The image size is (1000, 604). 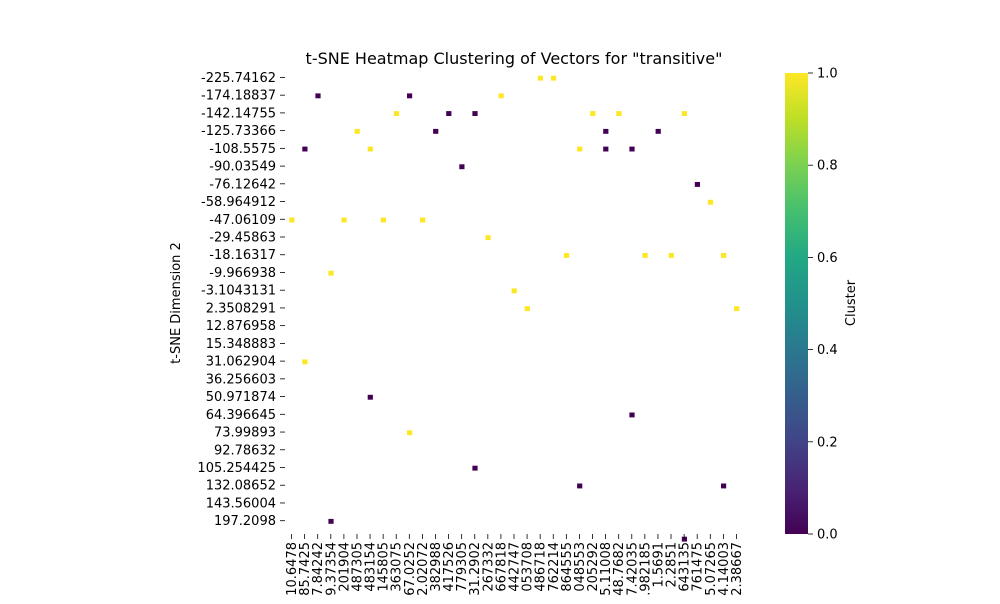 What do you see at coordinates (238, 113) in the screenshot?
I see `y-tick-label: -142.14755` at bounding box center [238, 113].